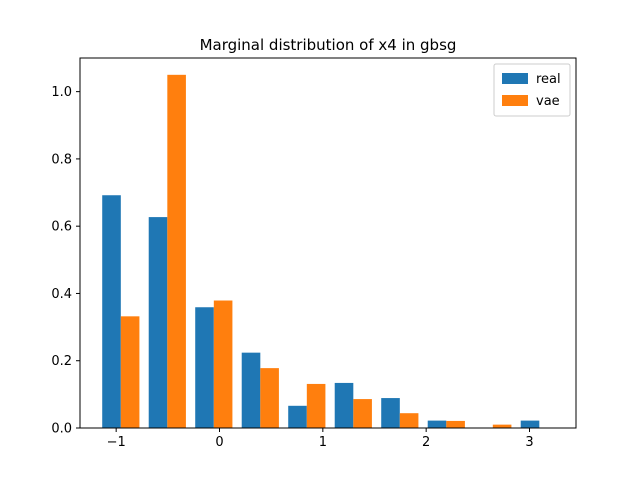 The height and width of the screenshot is (480, 640). I want to click on legend-swatch-vae, so click(515, 100).